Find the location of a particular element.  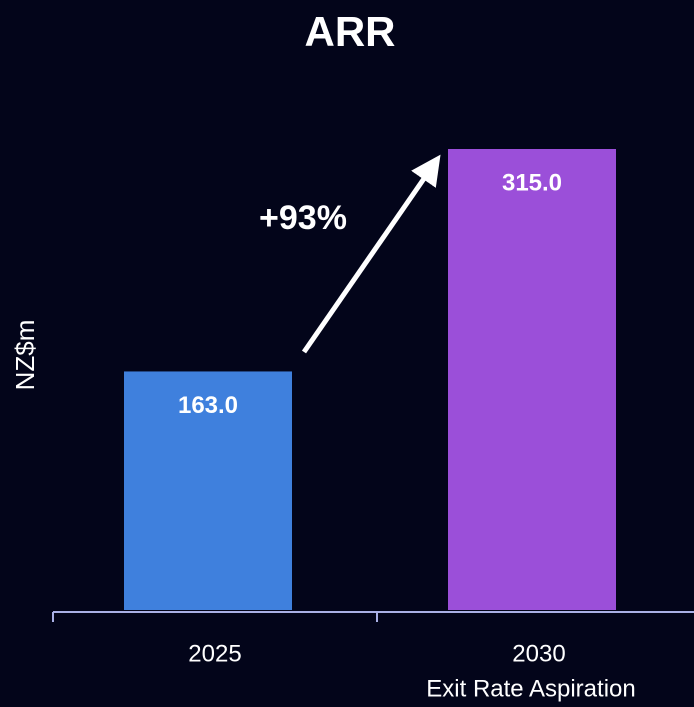

annotation: +93% is located at coordinates (303, 218).